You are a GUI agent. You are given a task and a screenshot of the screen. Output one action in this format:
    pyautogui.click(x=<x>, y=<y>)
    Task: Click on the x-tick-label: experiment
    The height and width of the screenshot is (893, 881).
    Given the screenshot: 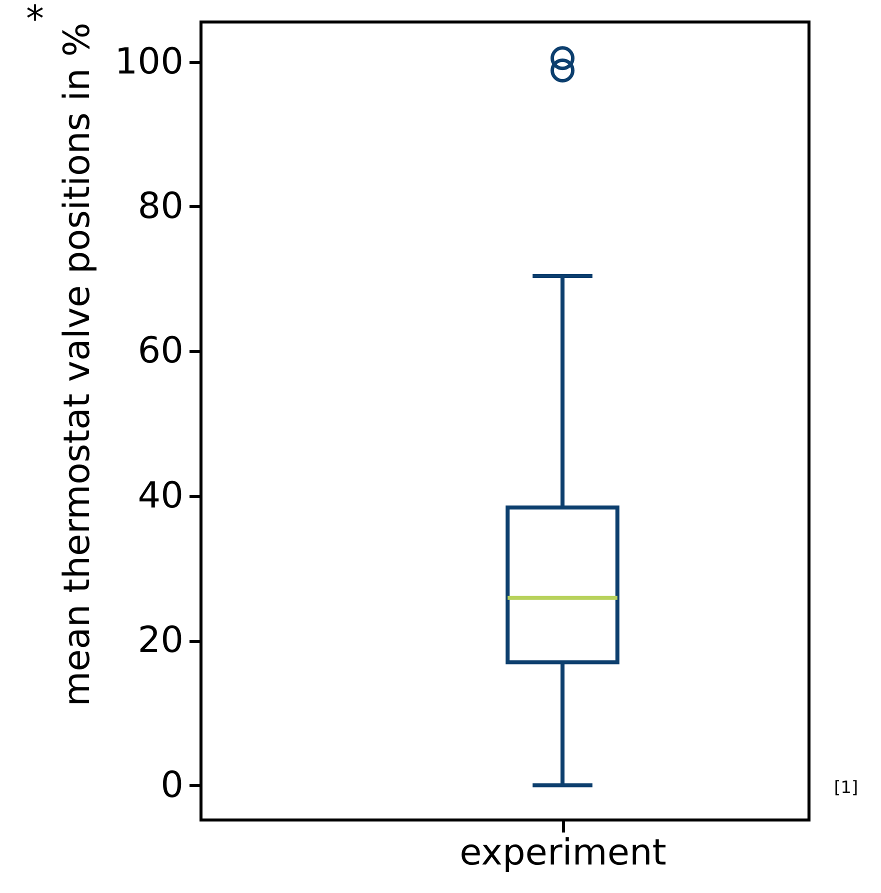 What is the action you would take?
    pyautogui.click(x=563, y=853)
    